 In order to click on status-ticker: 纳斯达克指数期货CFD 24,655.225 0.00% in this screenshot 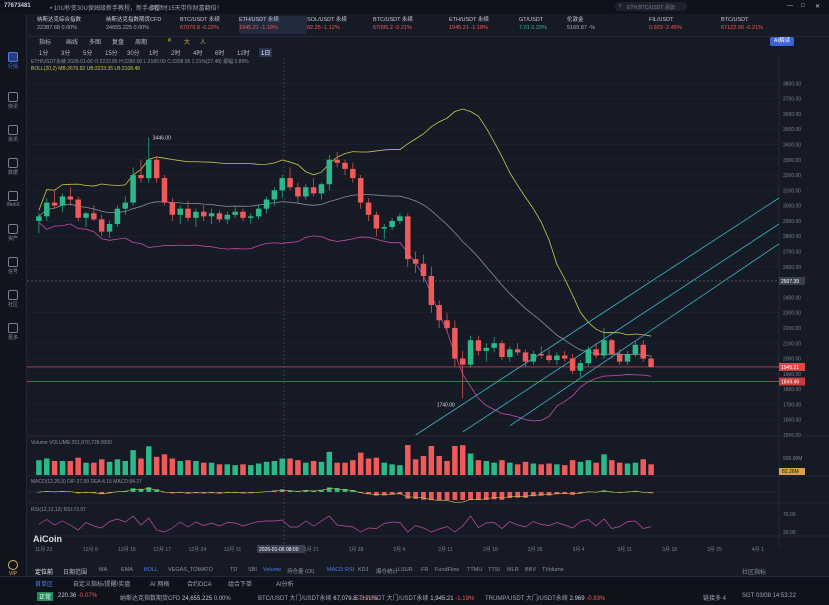, I will do `click(175, 597)`.